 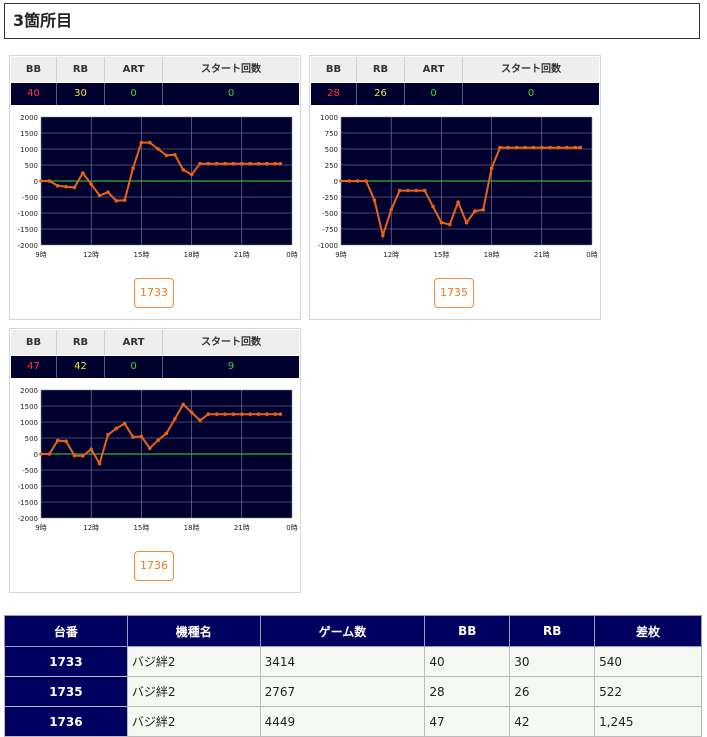 What do you see at coordinates (467, 721) in the screenshot?
I see `bb-cell: 47` at bounding box center [467, 721].